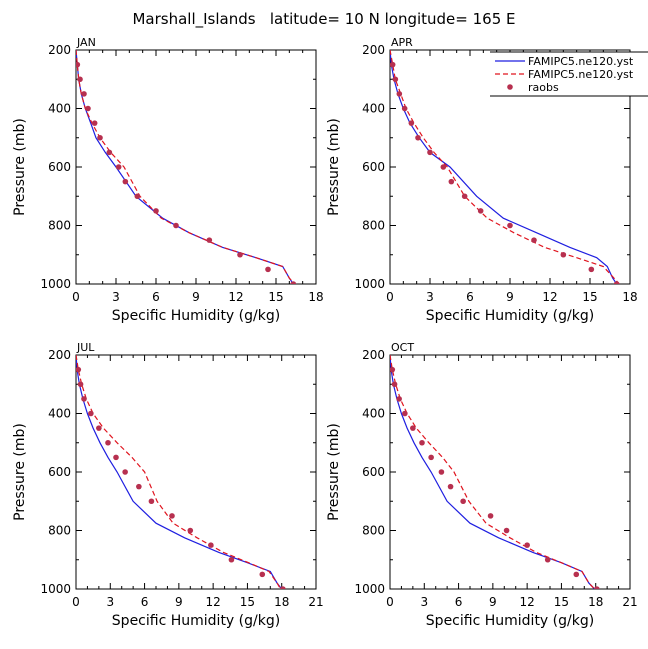 The width and height of the screenshot is (648, 649). I want to click on legend-label: FAMIPC5.ne120.yst, so click(581, 61).